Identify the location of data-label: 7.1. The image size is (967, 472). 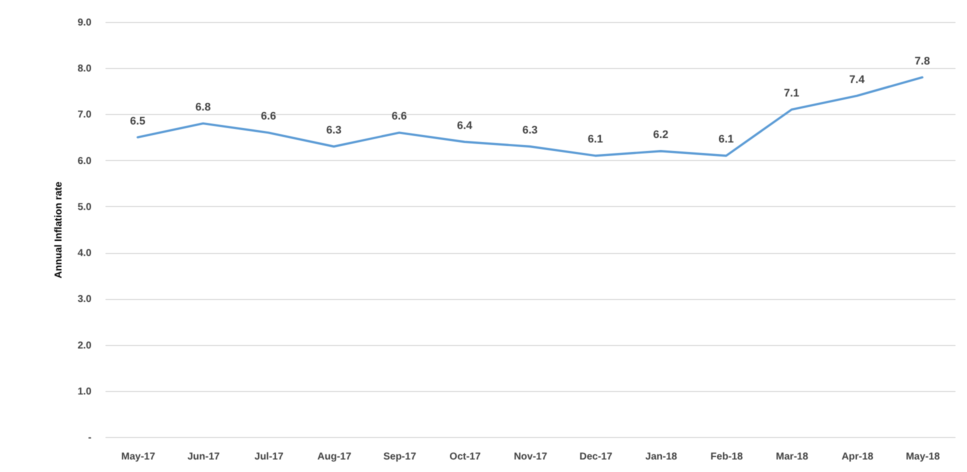
(792, 94).